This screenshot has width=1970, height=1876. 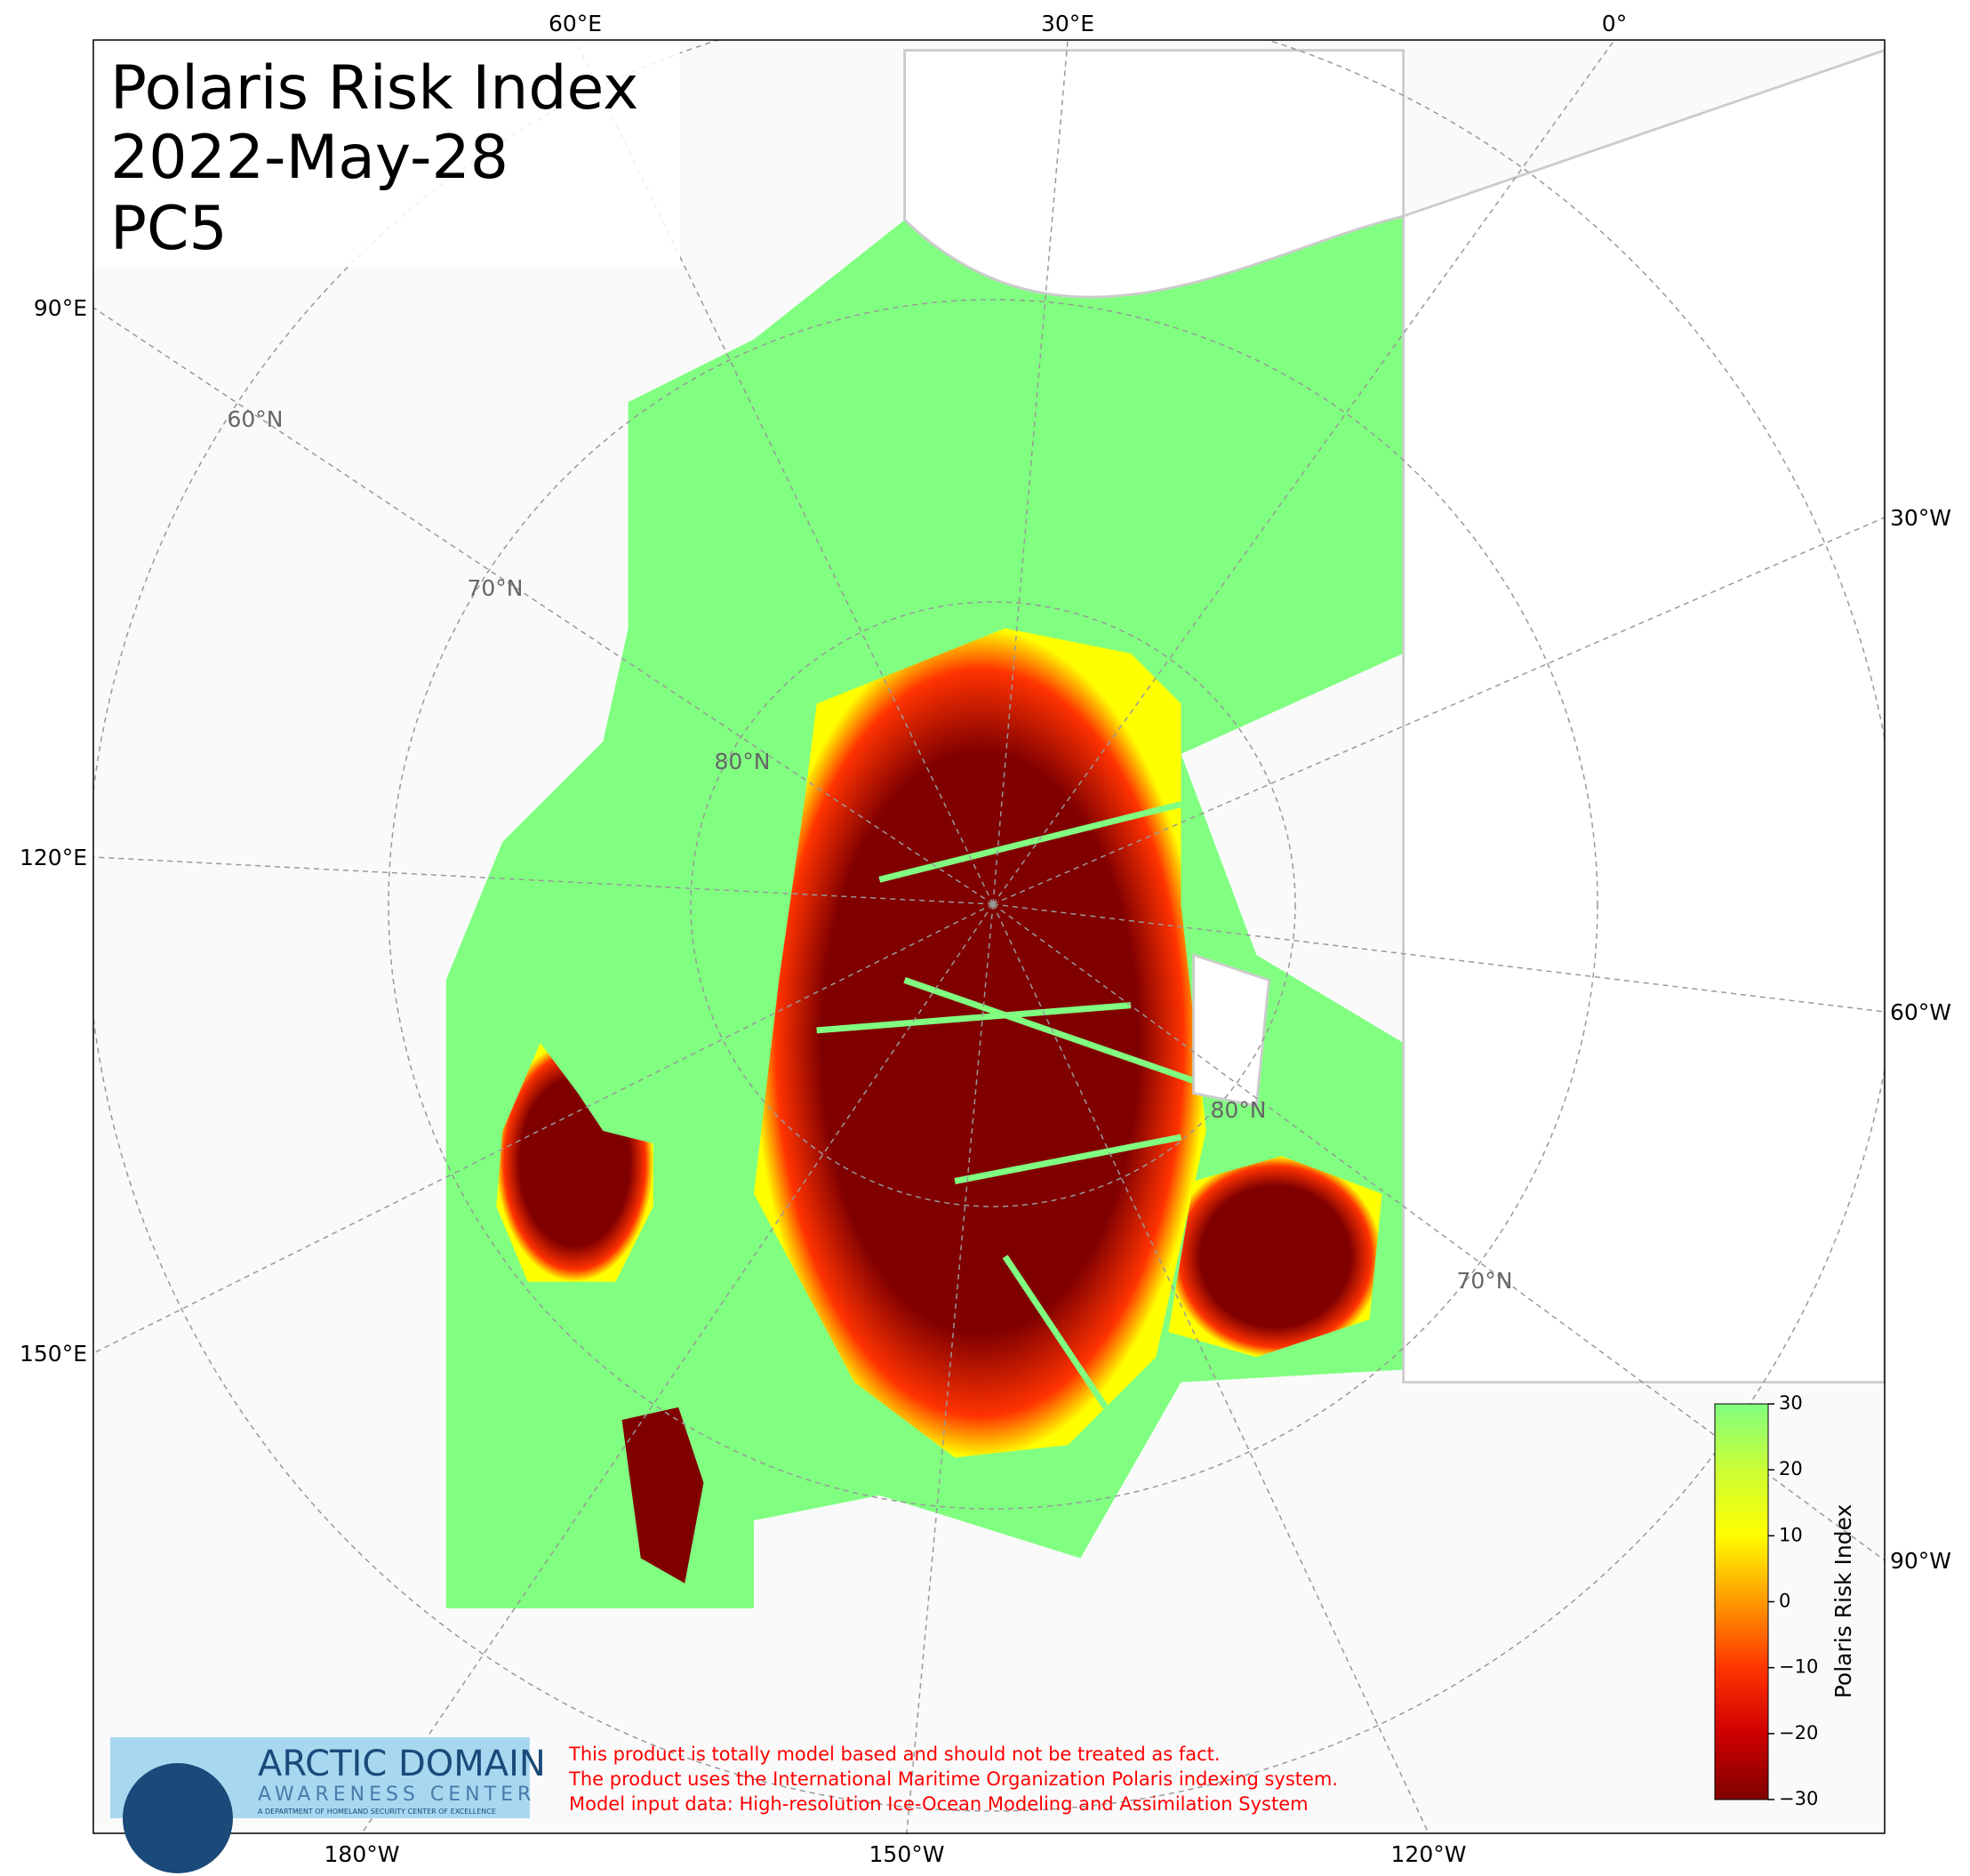 What do you see at coordinates (255, 419) in the screenshot?
I see `latitude-label: 60°N` at bounding box center [255, 419].